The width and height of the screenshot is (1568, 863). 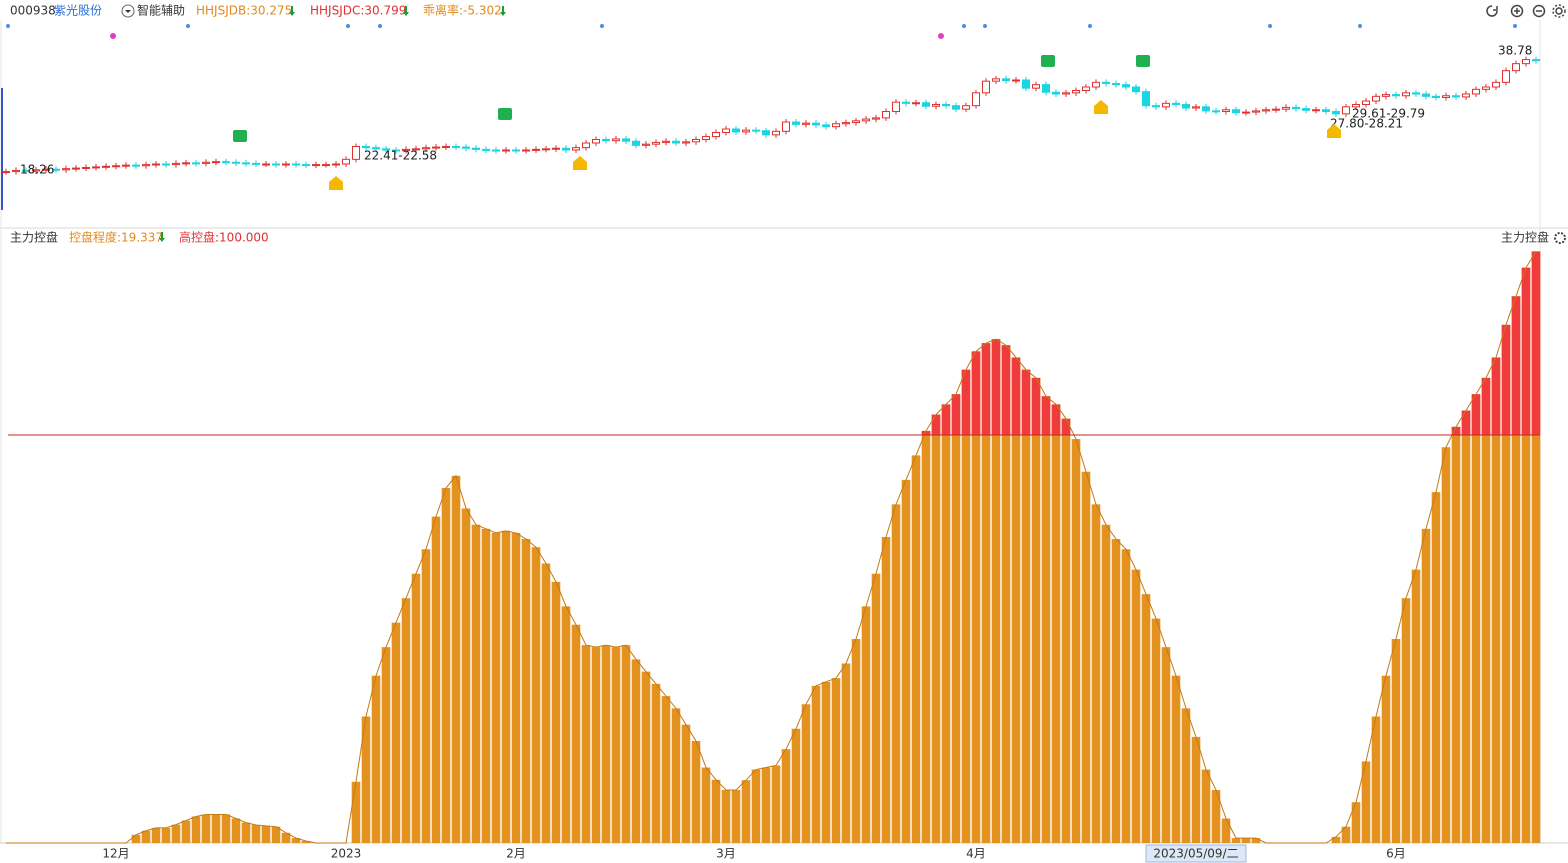 I want to click on x-tick-label: 2023, so click(x=346, y=854).